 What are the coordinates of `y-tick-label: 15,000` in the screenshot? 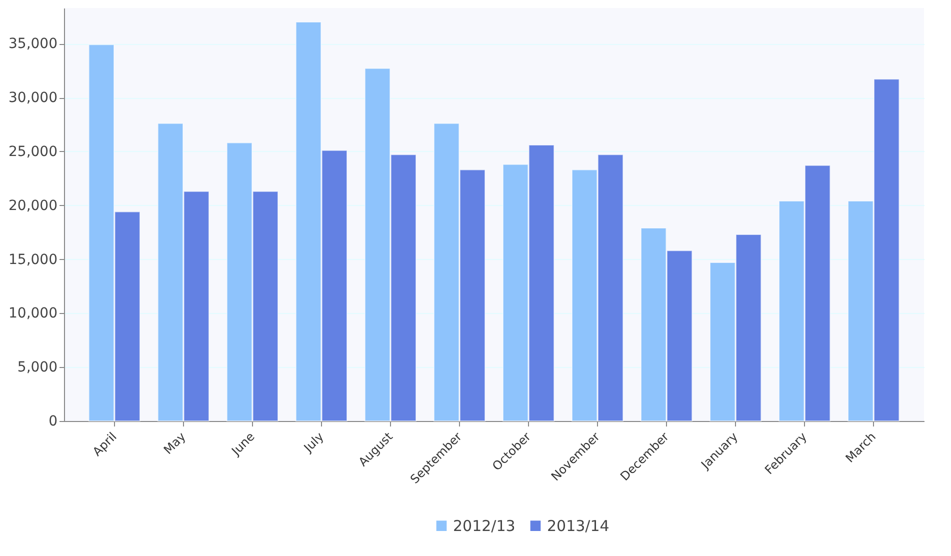 It's located at (33, 260).